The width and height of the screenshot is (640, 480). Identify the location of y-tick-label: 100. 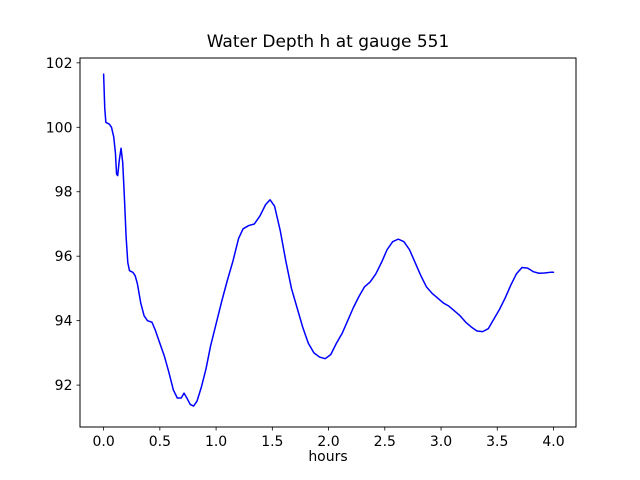
(59, 128).